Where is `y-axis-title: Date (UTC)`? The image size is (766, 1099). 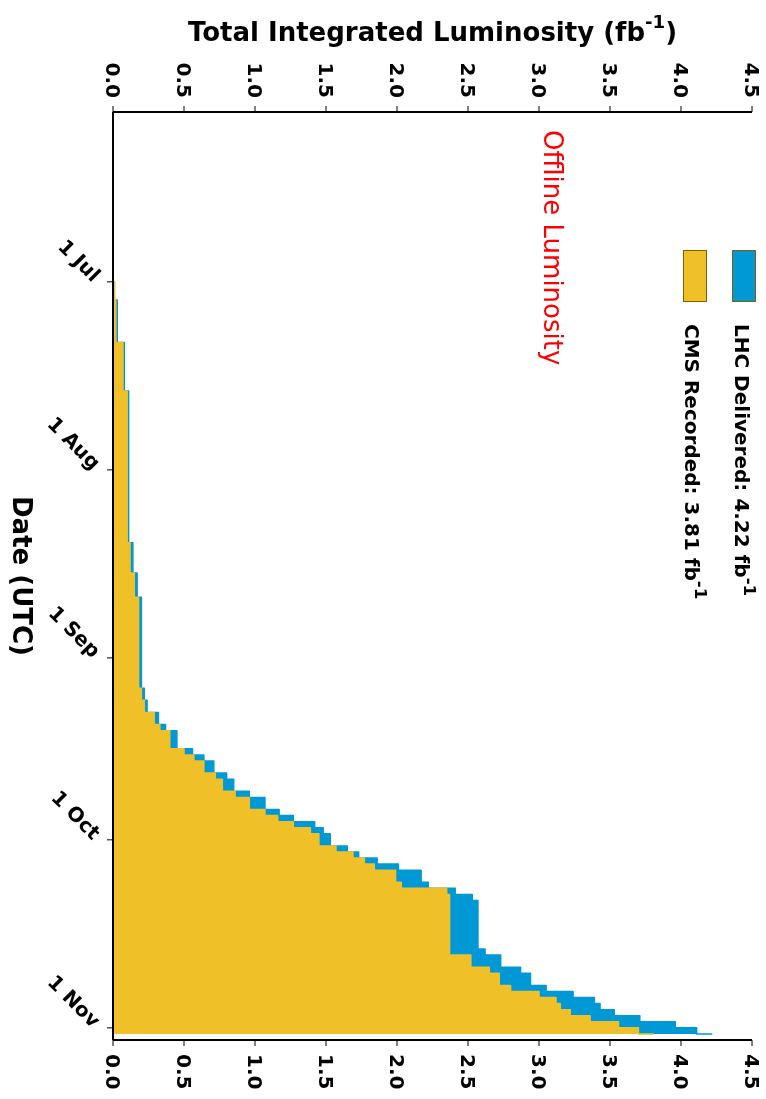 y-axis-title: Date (UTC) is located at coordinates (22, 576).